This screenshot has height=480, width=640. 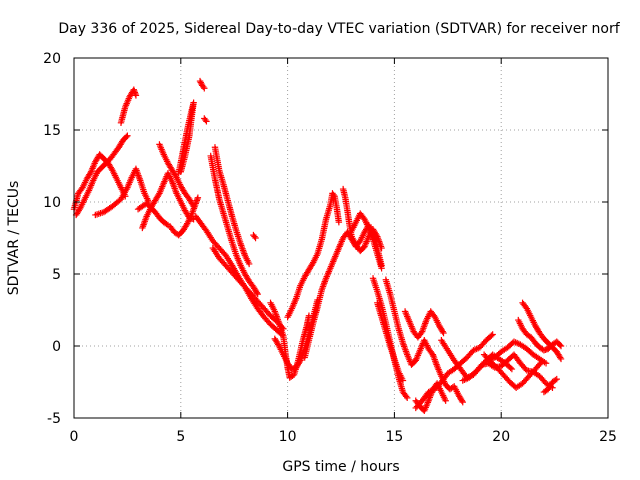 I want to click on series-s5, so click(x=153, y=214).